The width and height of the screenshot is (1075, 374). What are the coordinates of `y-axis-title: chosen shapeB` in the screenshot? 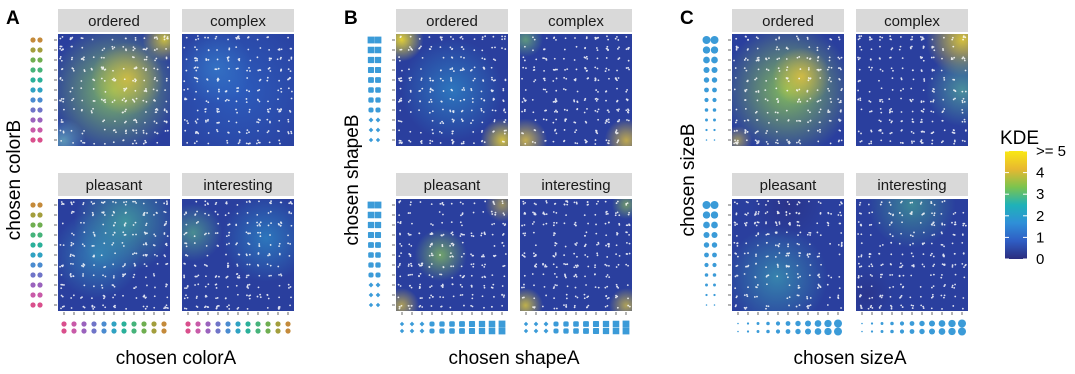 It's located at (352, 180).